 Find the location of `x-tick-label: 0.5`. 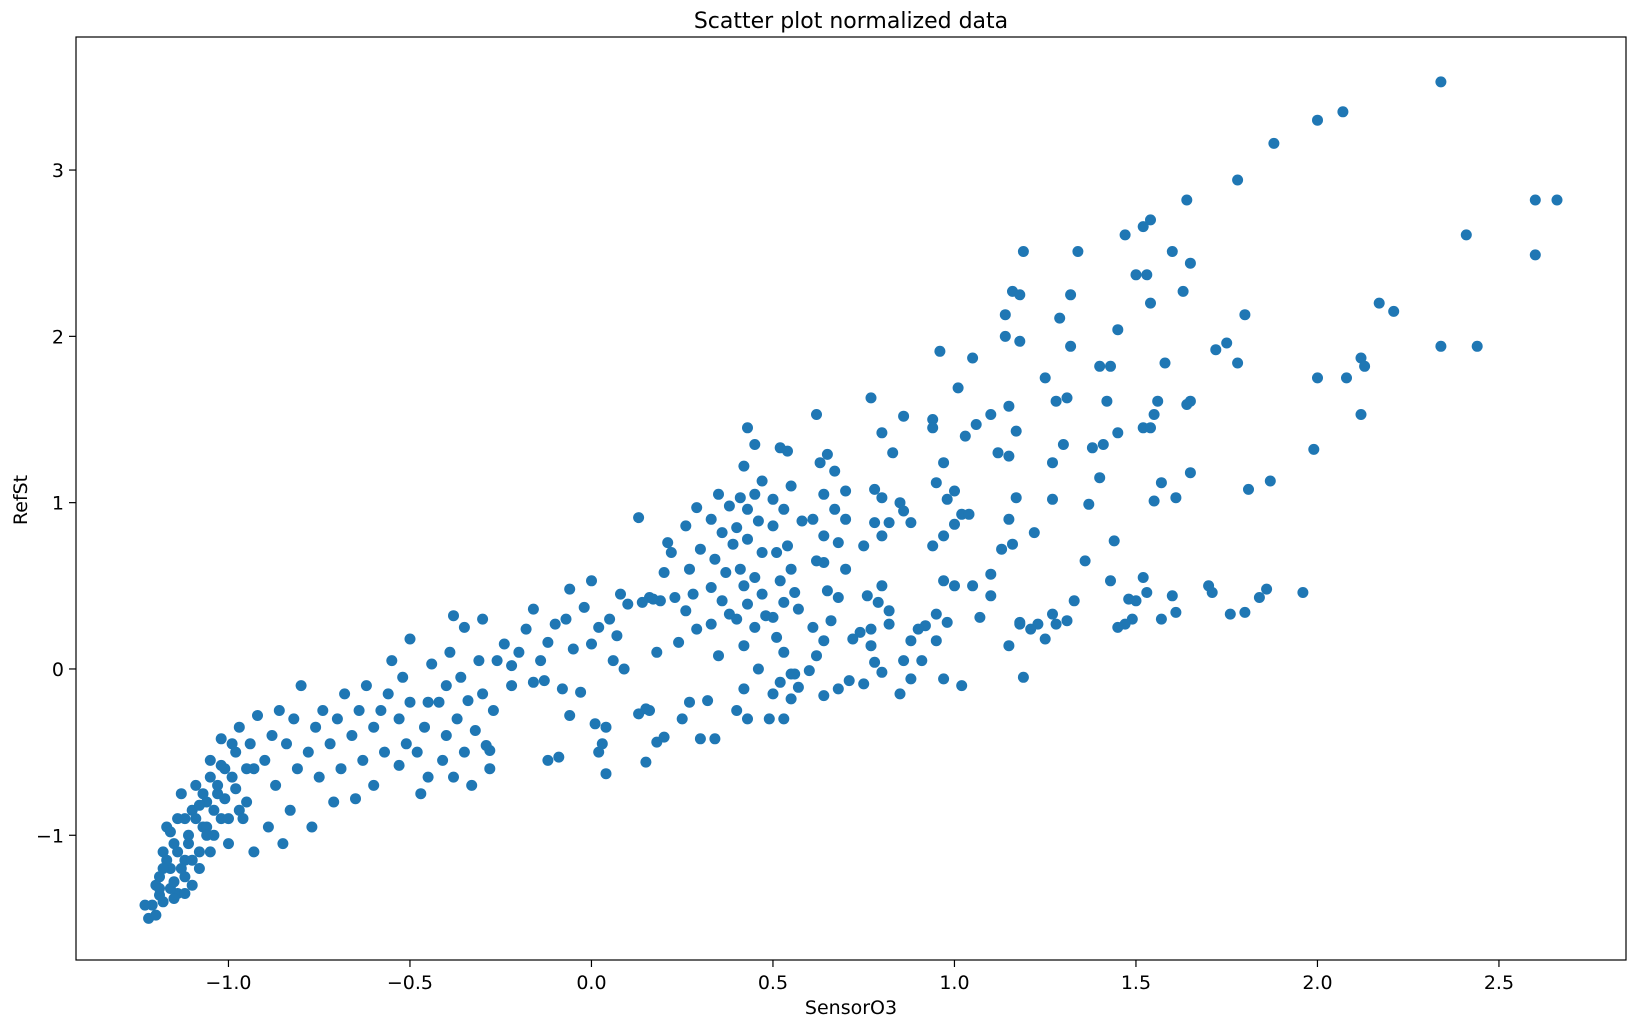

x-tick-label: 0.5 is located at coordinates (773, 983).